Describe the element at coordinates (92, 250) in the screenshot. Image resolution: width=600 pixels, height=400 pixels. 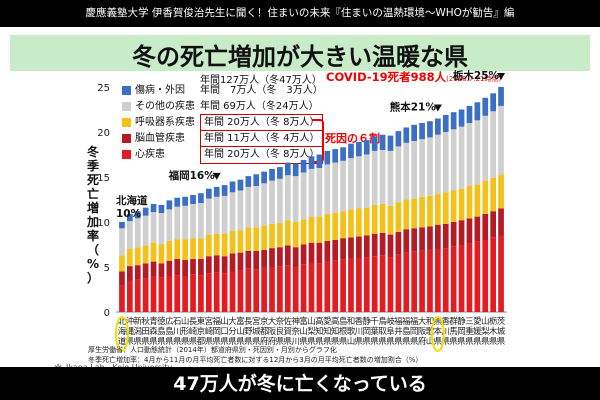
I see `y-axis-char: （` at that location.